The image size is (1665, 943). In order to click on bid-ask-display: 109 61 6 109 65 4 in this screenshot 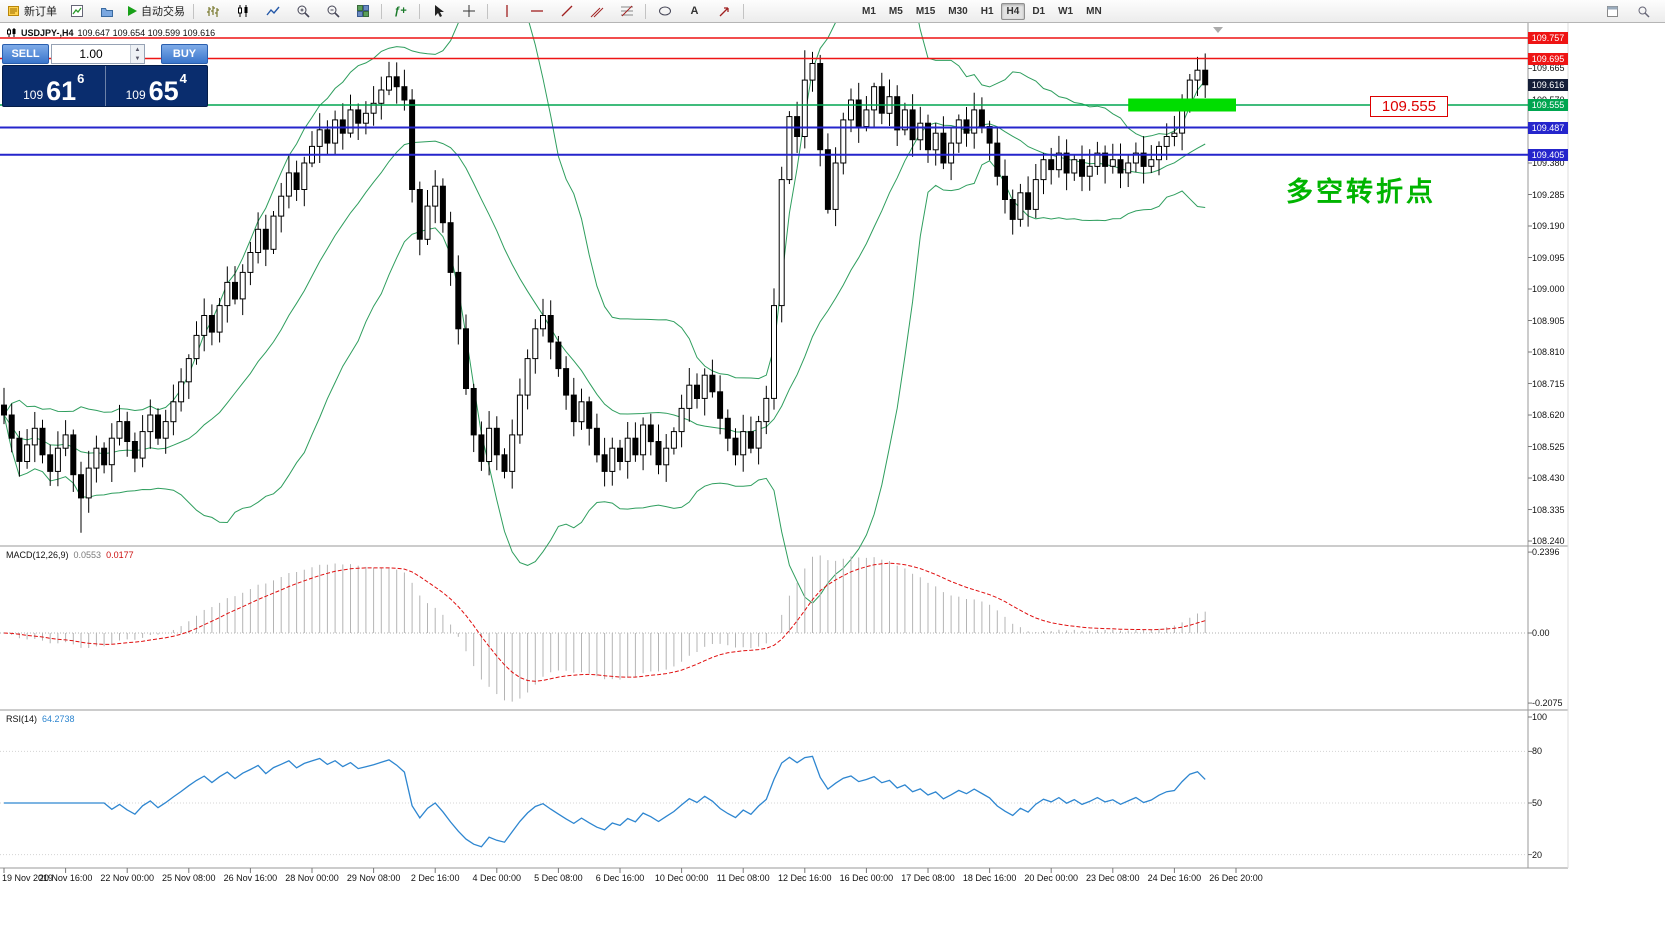, I will do `click(105, 86)`.